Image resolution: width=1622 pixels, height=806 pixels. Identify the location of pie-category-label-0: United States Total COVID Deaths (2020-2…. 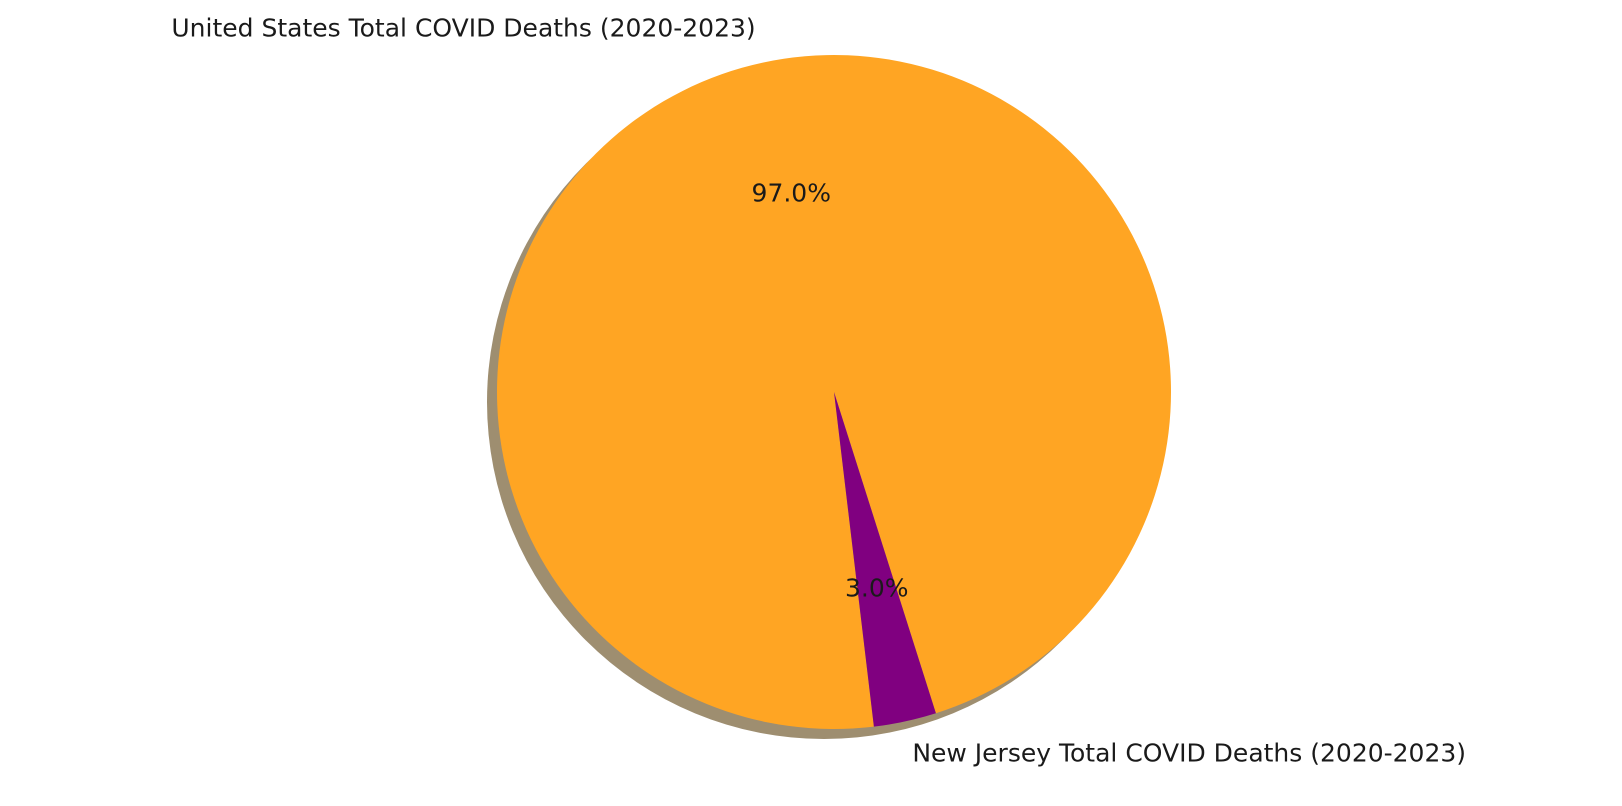
(463, 28).